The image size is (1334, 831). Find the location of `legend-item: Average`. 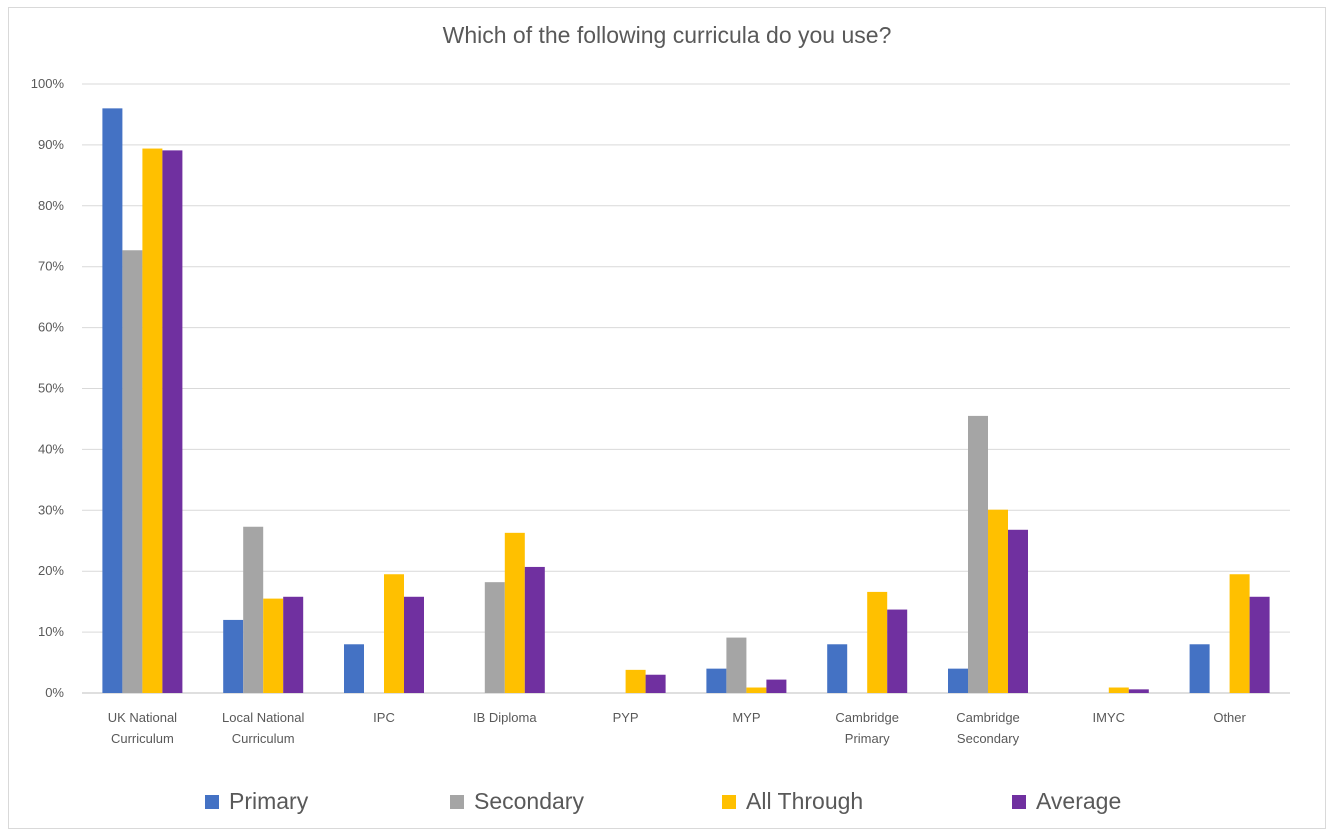

legend-item: Average is located at coordinates (1066, 801).